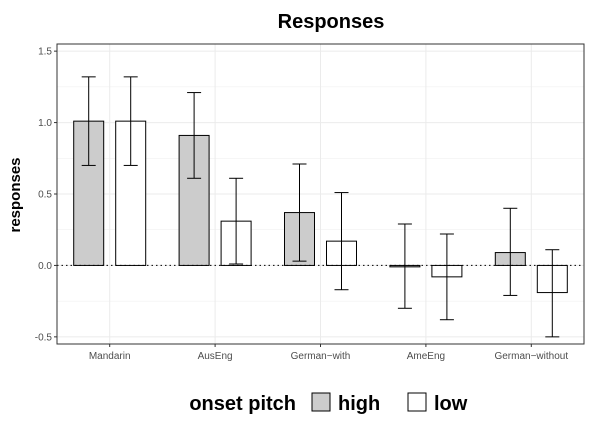 Image resolution: width=597 pixels, height=426 pixels. I want to click on legend: onset pitch high low, so click(328, 403).